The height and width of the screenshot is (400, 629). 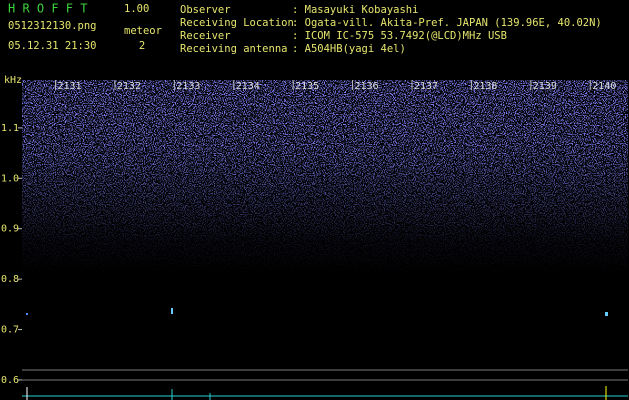 What do you see at coordinates (10, 380) in the screenshot?
I see `y-tick-label: 0.6` at bounding box center [10, 380].